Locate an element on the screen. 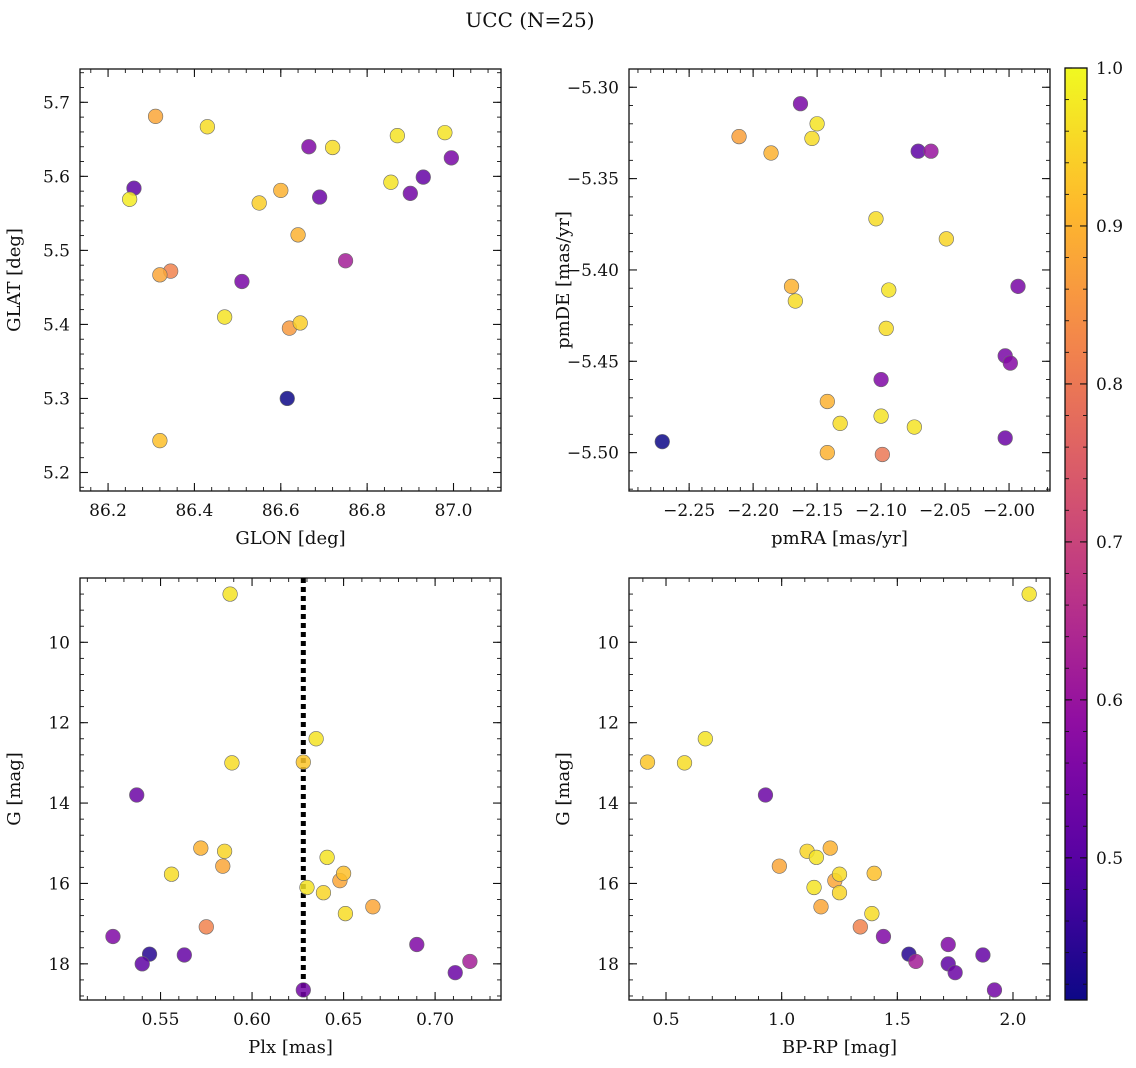  x-tick-label: −2.15 is located at coordinates (817, 511).